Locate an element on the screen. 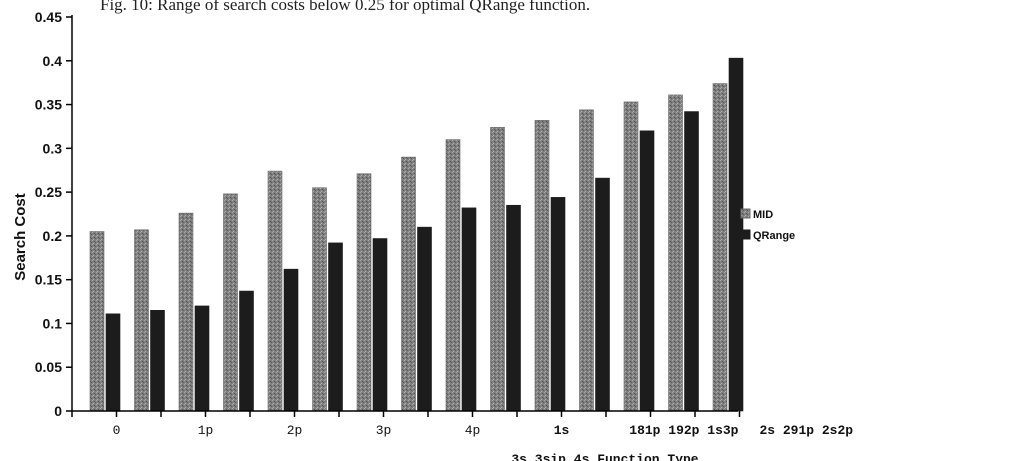  x-tick-label: 181p 192p 1s3p is located at coordinates (683, 430).